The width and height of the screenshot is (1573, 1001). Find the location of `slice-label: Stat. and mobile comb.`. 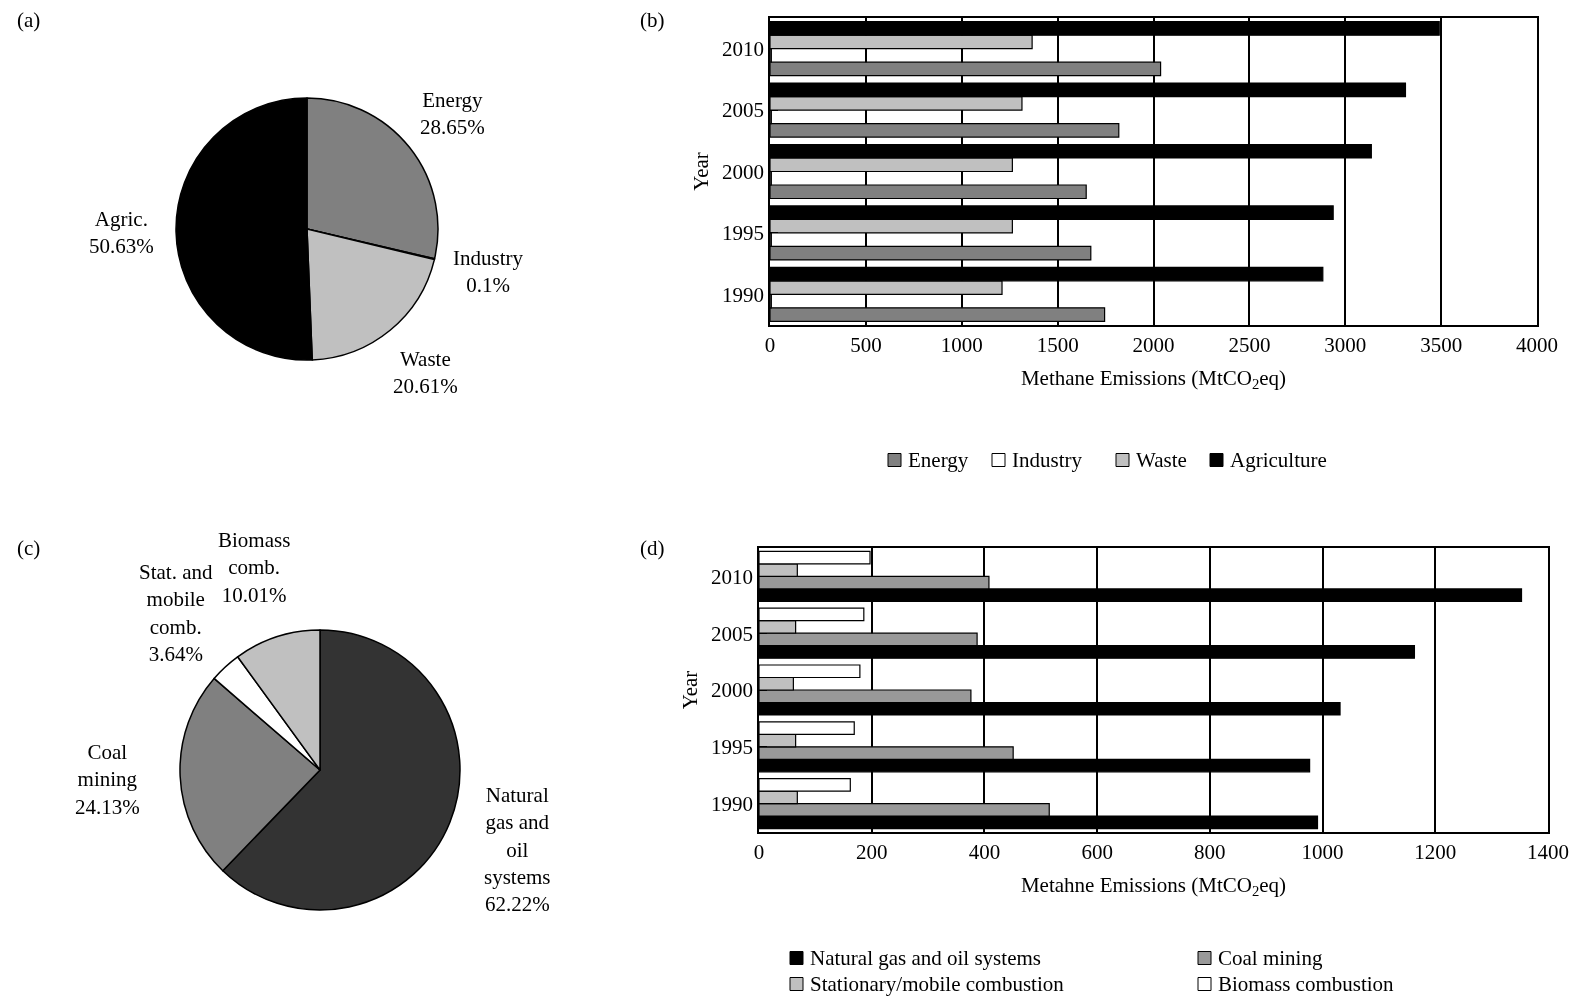

slice-label: Stat. and mobile comb. is located at coordinates (176, 599).